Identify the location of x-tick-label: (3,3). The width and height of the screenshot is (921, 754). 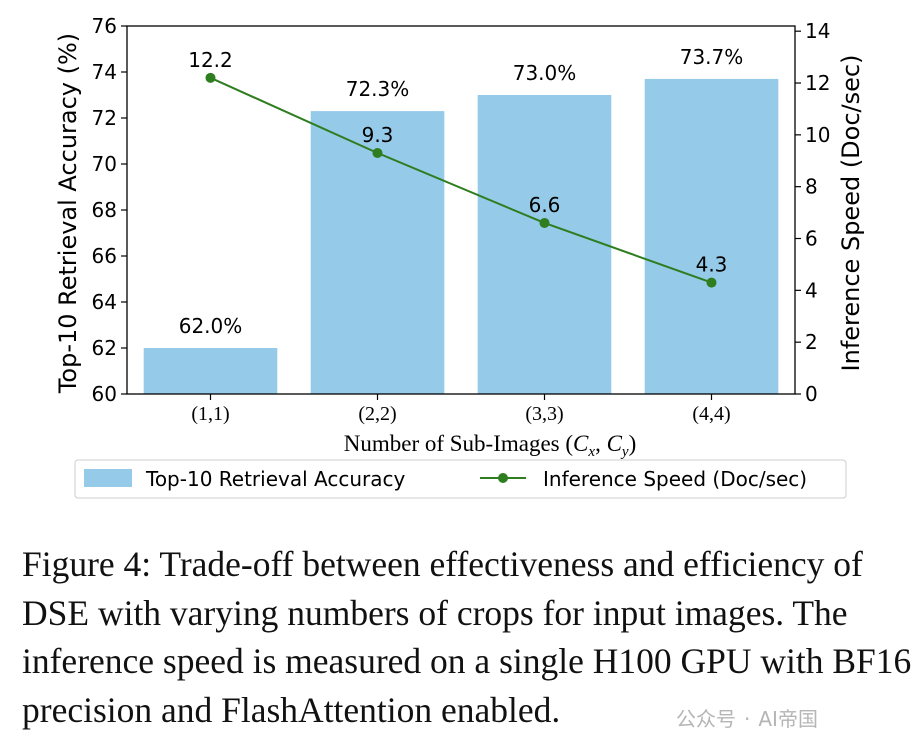
(544, 414).